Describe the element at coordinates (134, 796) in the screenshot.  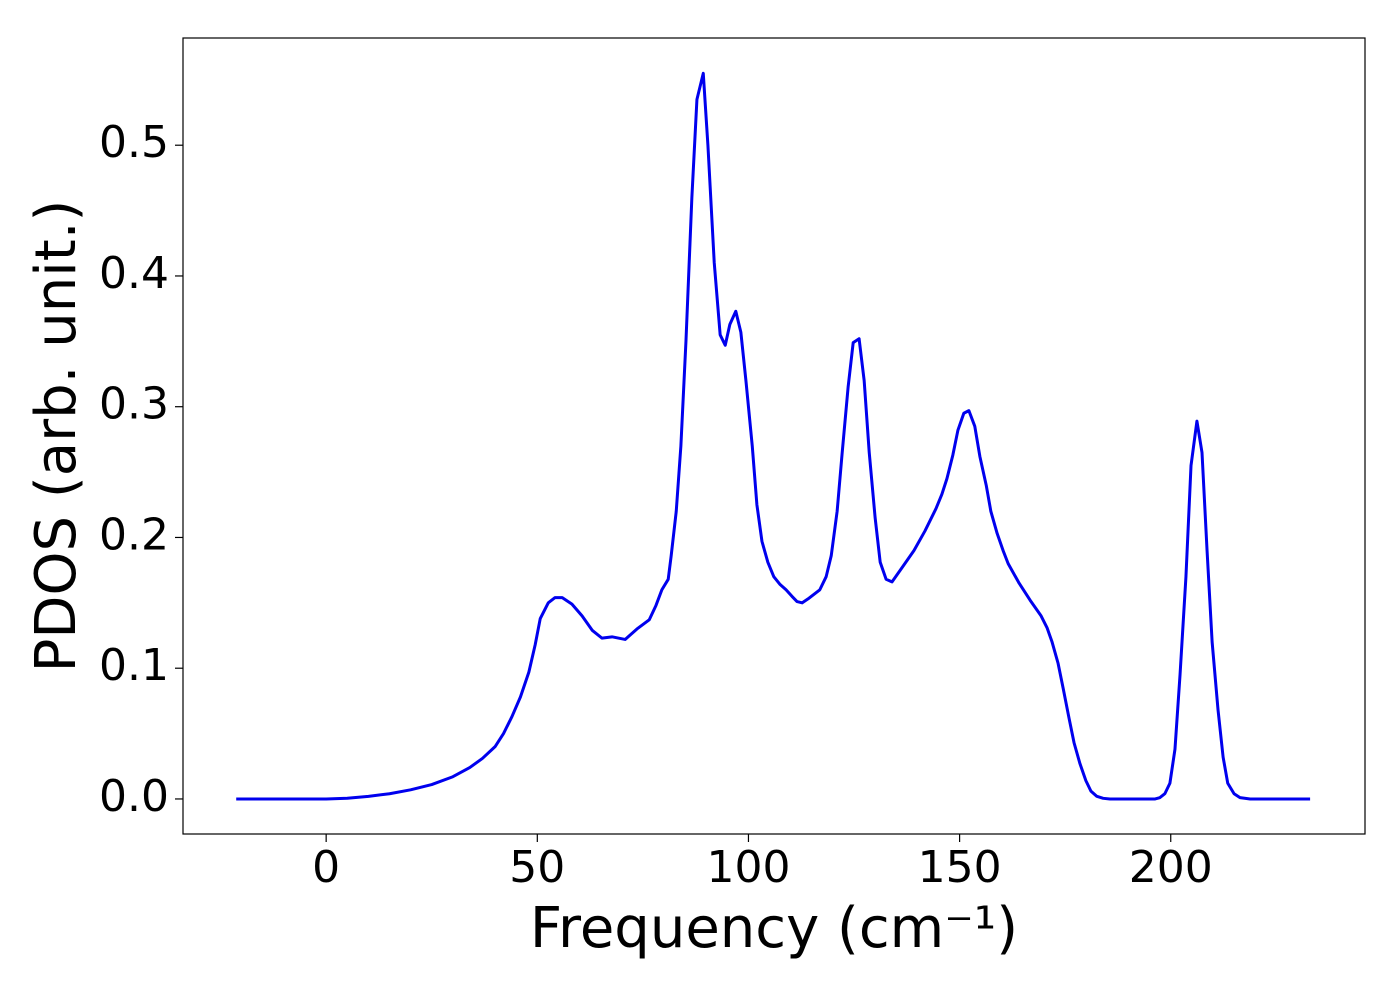
I see `y-tick-label: 0.0` at that location.